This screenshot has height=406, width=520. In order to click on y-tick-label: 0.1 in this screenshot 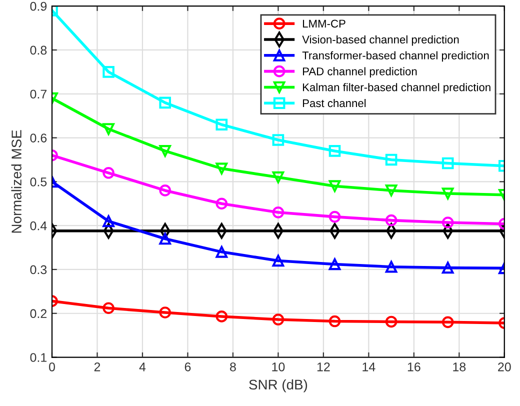, I will do `click(38, 357)`.